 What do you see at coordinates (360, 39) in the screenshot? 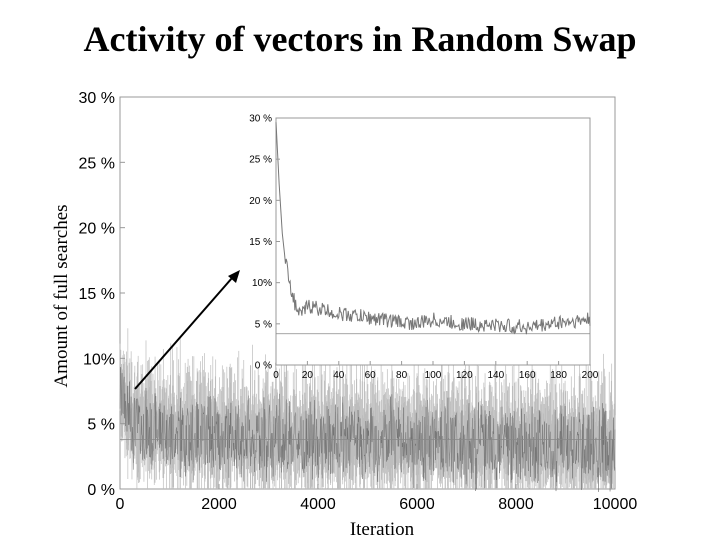
I see `chart-title: Activity of vectors in Random Swap` at bounding box center [360, 39].